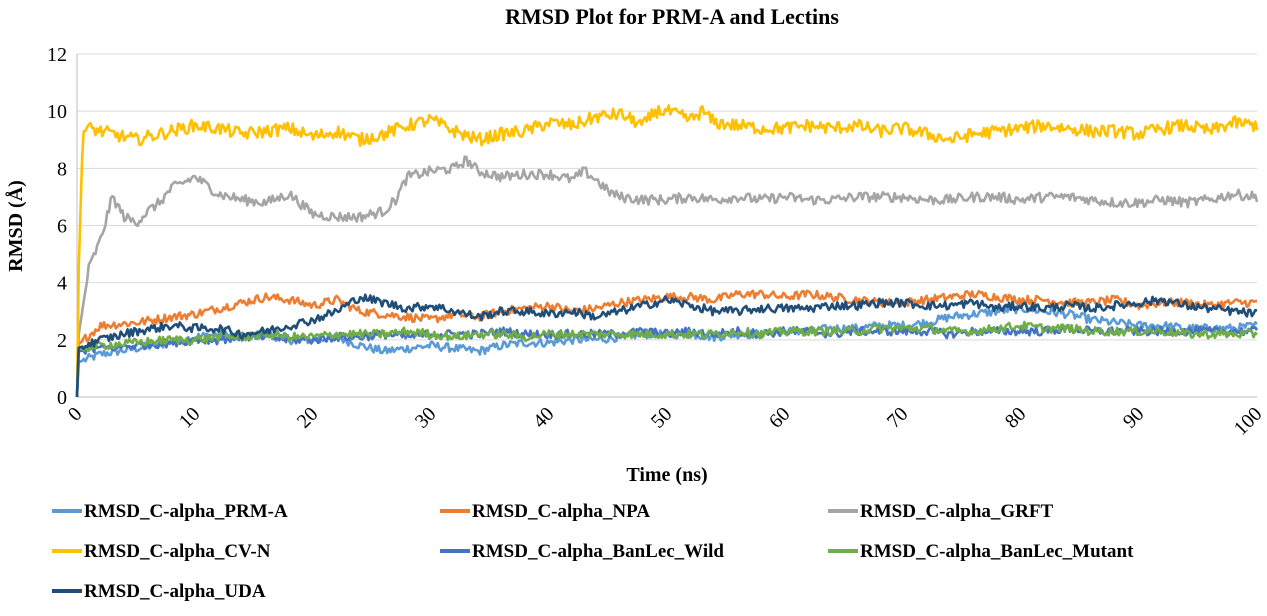 Image resolution: width=1267 pixels, height=616 pixels. What do you see at coordinates (177, 551) in the screenshot?
I see `legend-label: RMSD_C-alpha_CV-N` at bounding box center [177, 551].